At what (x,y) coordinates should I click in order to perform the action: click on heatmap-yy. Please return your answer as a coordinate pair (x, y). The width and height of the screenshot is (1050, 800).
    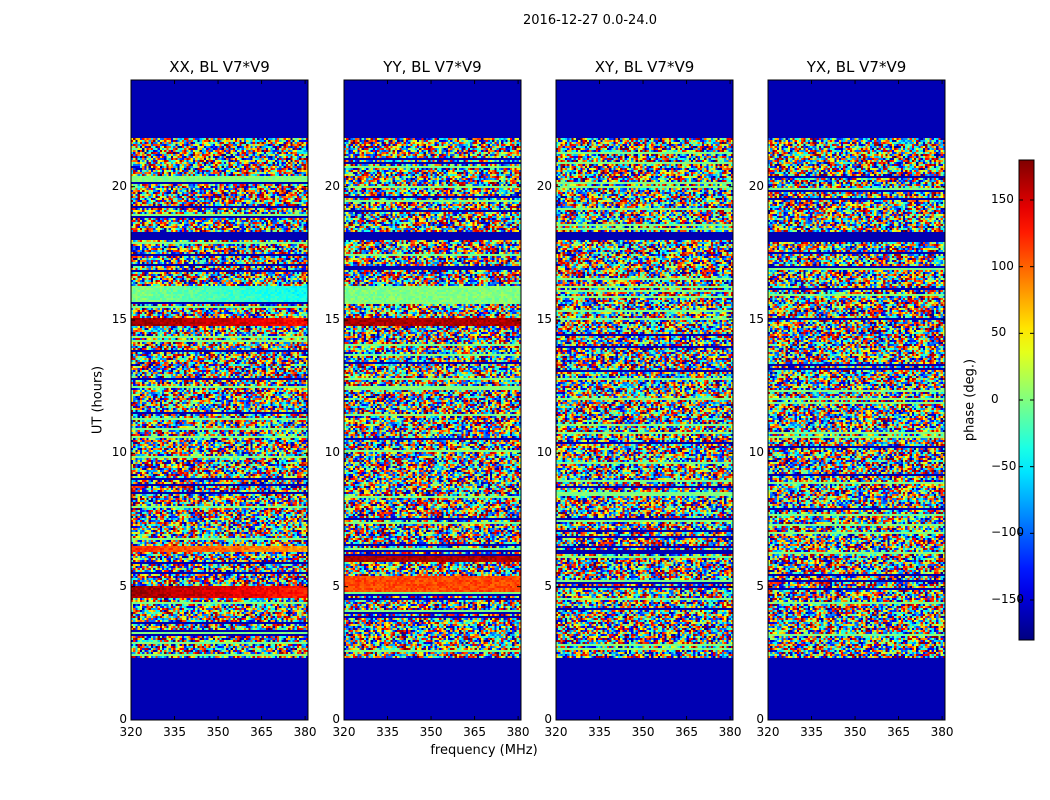
    Looking at the image, I should click on (432, 400).